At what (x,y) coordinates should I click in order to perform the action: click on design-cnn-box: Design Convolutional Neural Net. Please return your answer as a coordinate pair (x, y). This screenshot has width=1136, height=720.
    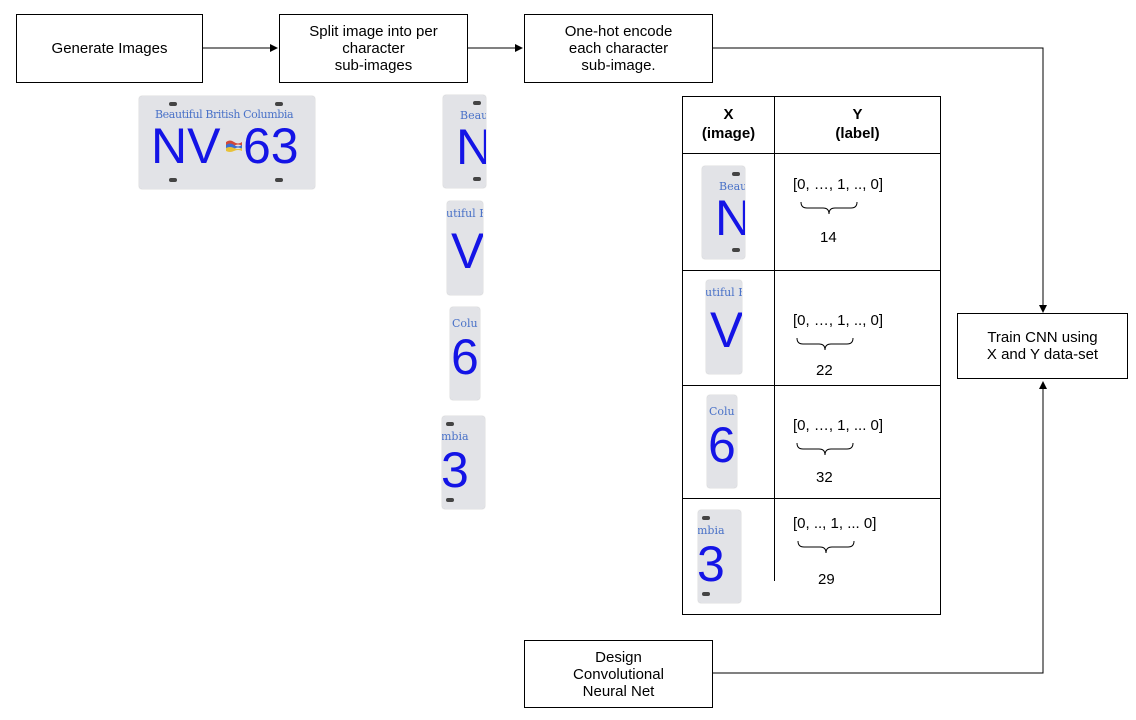
    Looking at the image, I should click on (618, 674).